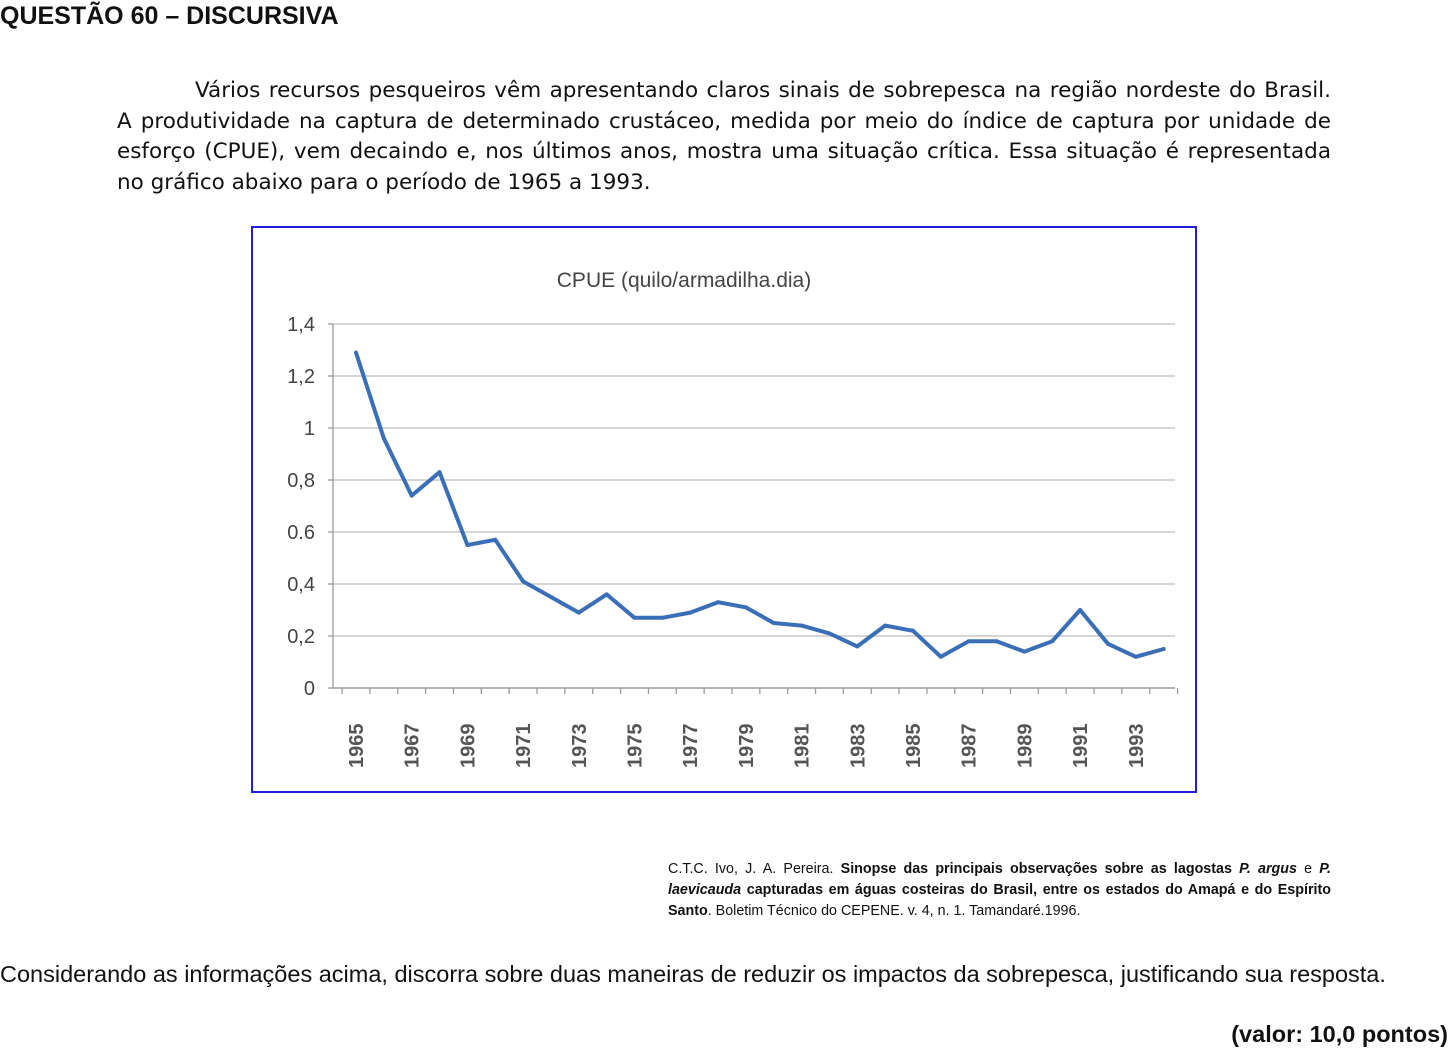 This screenshot has height=1054, width=1449. Describe the element at coordinates (914, 746) in the screenshot. I see `x-tick-label: 1985` at that location.